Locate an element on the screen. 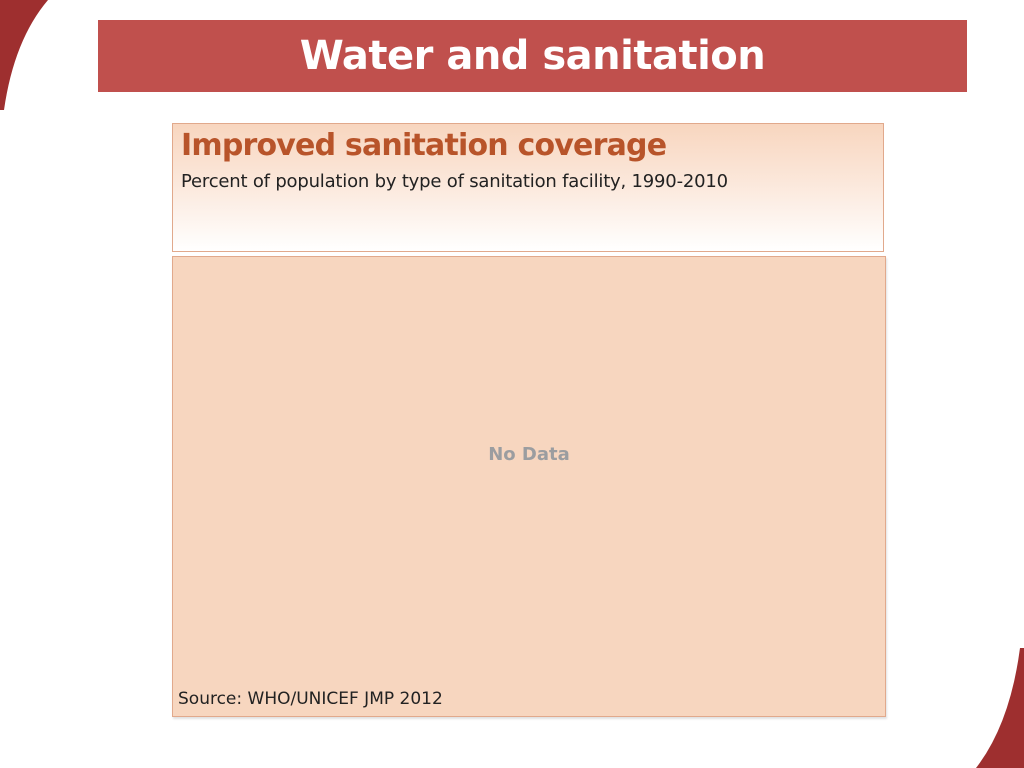  corner-decoration-bottom-right is located at coordinates (1000, 708).